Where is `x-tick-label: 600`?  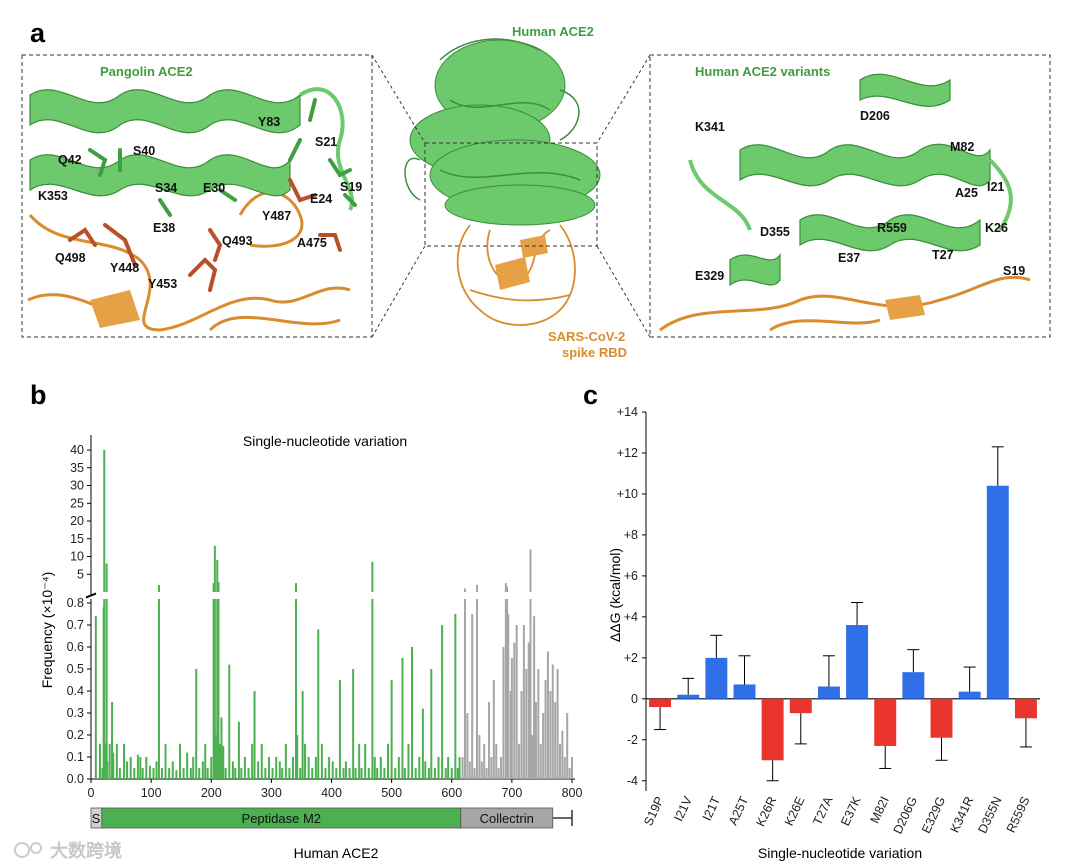 x-tick-label: 600 is located at coordinates (451, 793).